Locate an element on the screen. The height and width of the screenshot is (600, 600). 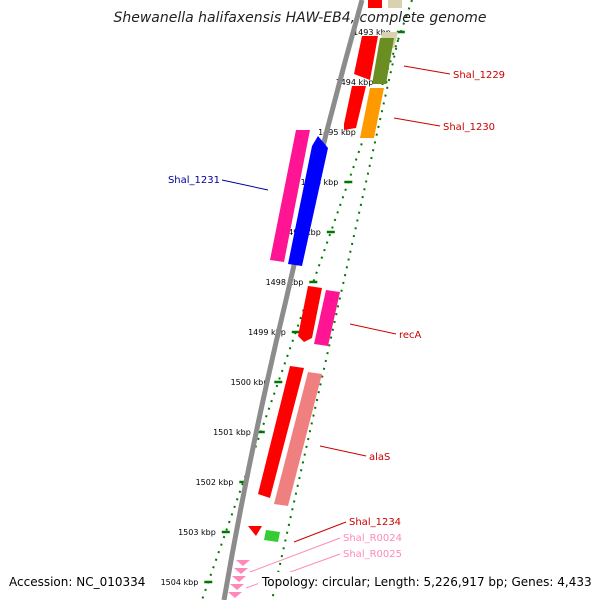
gene-arrow-salmon-alas is located at coordinates (298, 439).